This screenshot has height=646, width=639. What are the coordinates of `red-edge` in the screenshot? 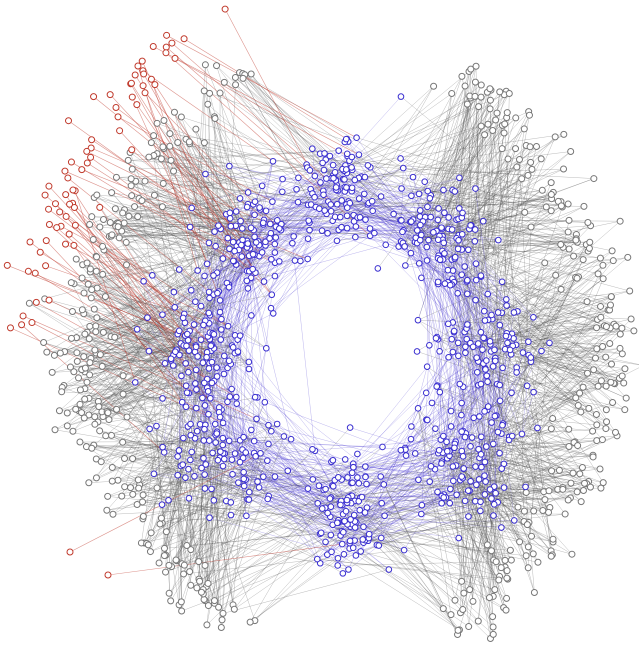 It's located at (123, 255).